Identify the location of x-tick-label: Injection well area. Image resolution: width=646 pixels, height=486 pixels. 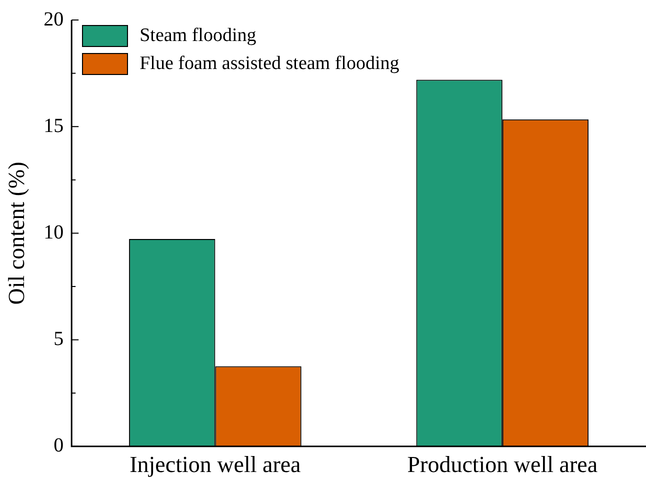
(215, 465).